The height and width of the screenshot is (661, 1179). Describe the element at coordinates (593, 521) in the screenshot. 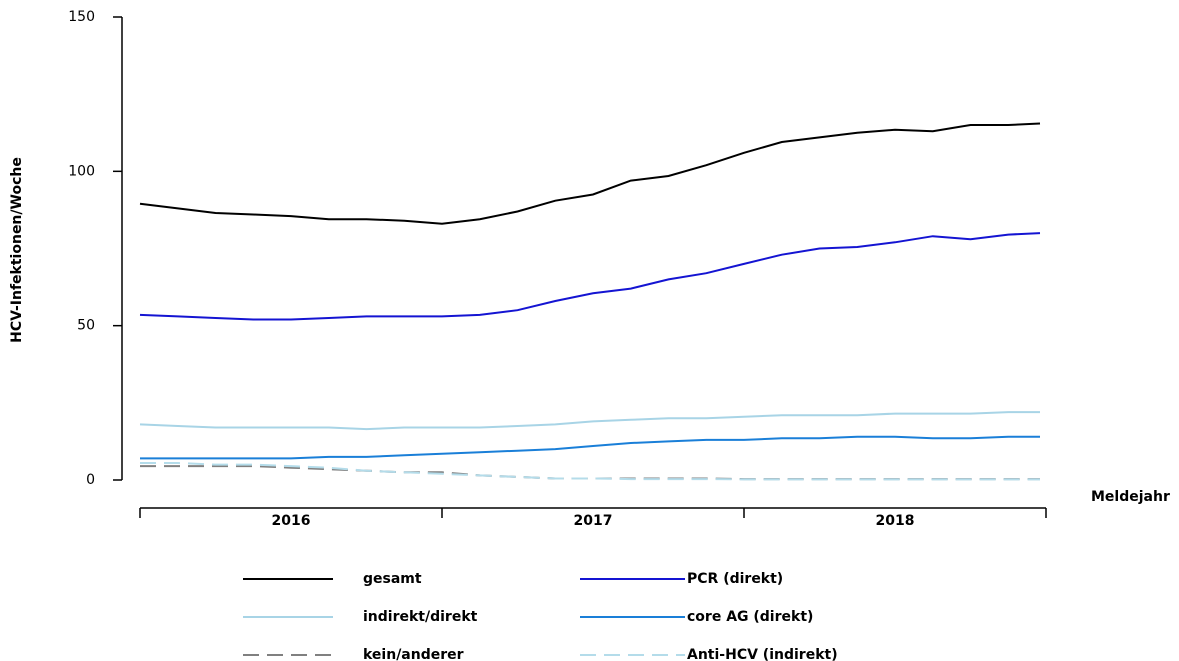

I see `x-tick-label: 2017` at that location.